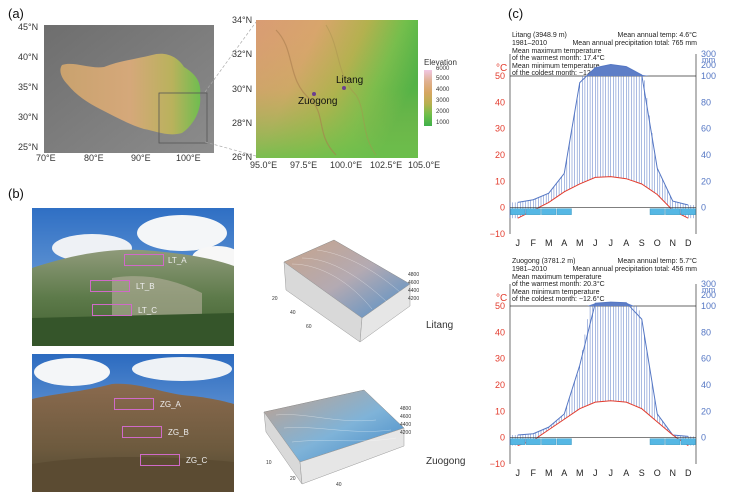 The image size is (735, 500). Describe the element at coordinates (170, 404) in the screenshot. I see `plot-label-zg-a: ZG_A` at that location.